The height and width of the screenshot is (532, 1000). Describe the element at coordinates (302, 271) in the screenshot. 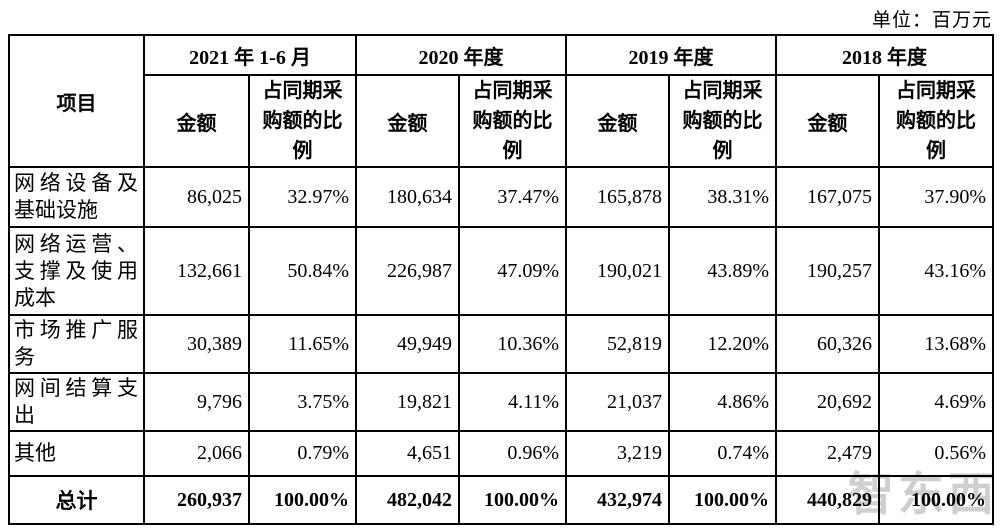

I see `cell-ratio: 50.84%` at that location.